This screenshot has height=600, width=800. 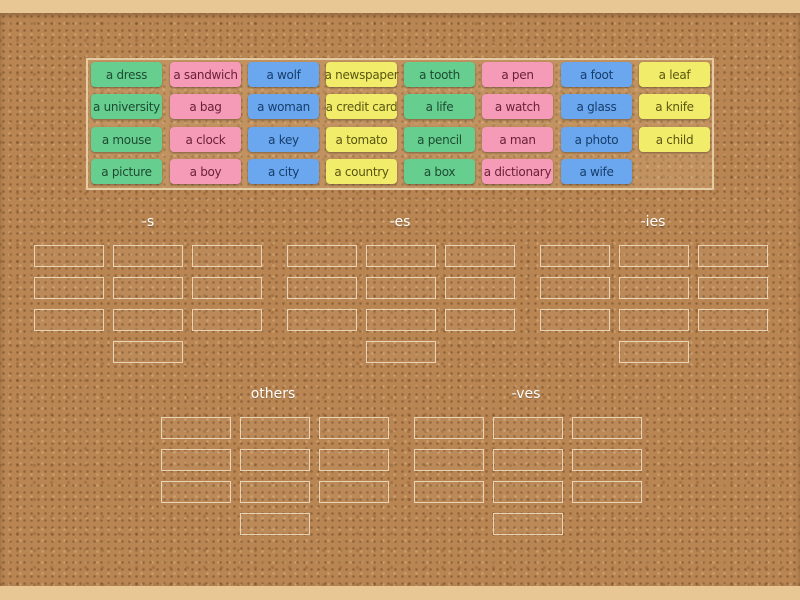 I want to click on word-tile: a dictionary, so click(x=517, y=171).